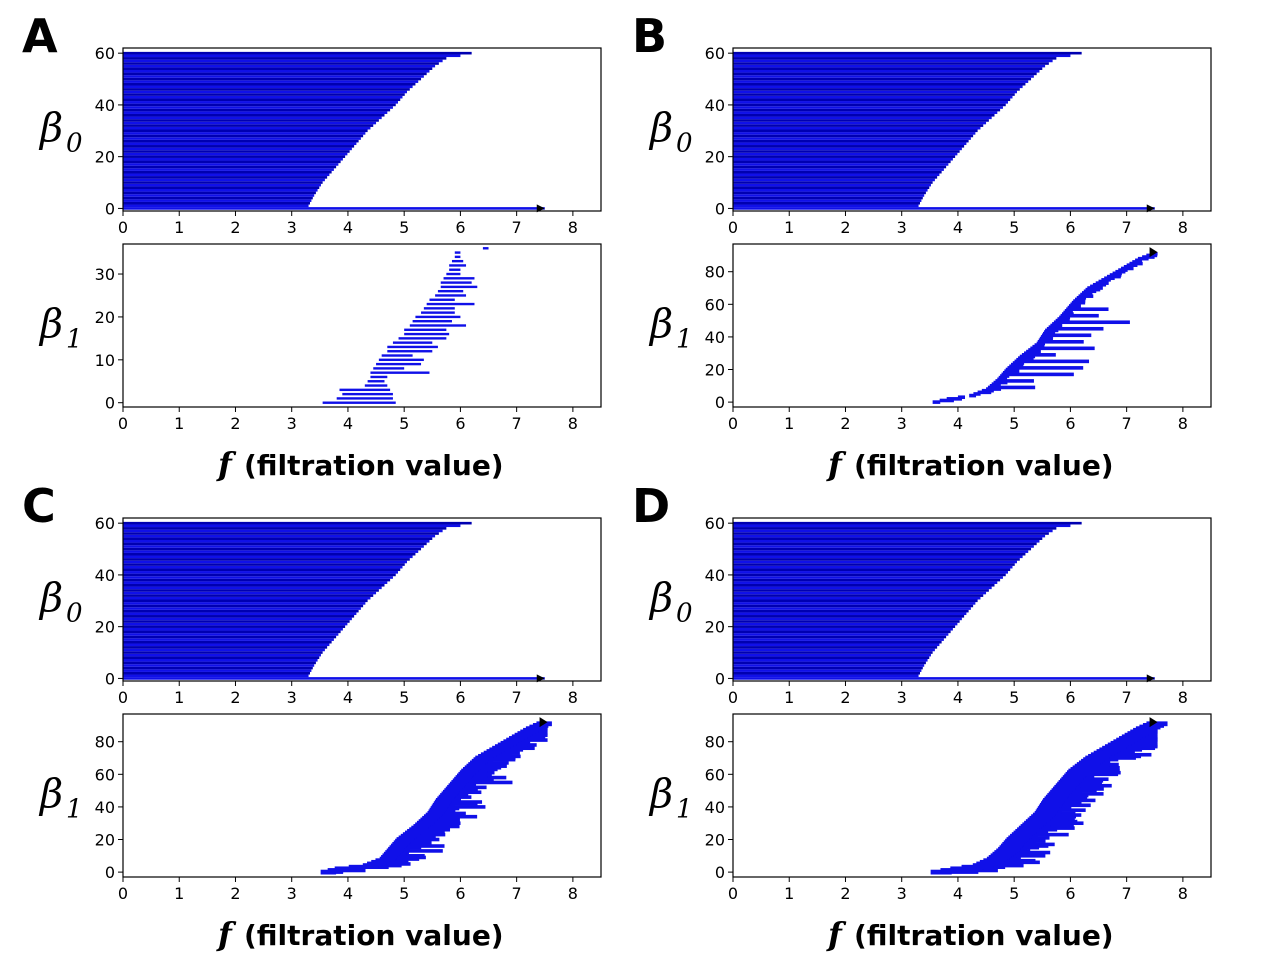 Image resolution: width=1271 pixels, height=977 pixels. What do you see at coordinates (984, 465) in the screenshot?
I see `x-axis-label-text: (filtration value)` at bounding box center [984, 465].